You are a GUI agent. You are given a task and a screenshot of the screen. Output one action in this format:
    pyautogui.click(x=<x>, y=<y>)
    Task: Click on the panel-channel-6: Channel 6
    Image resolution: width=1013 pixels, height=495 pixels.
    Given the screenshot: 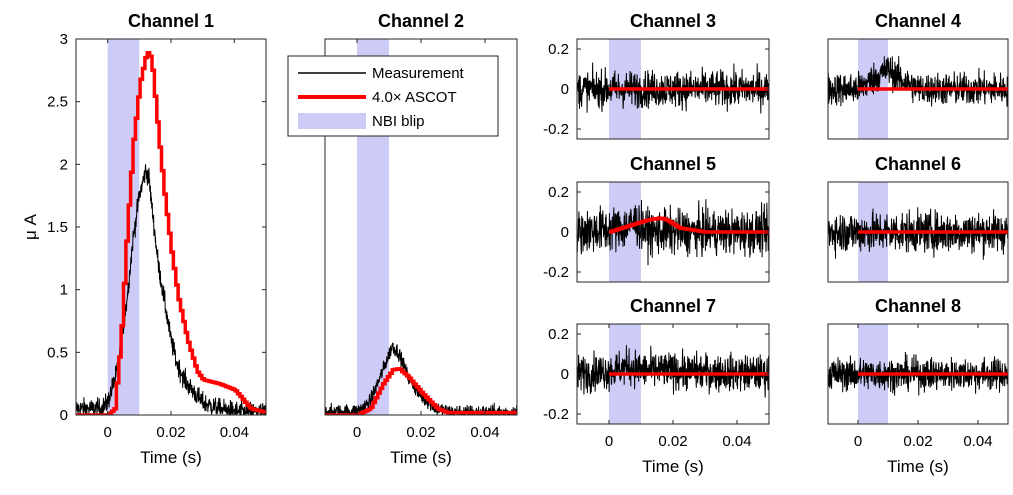 What is the action you would take?
    pyautogui.click(x=918, y=218)
    